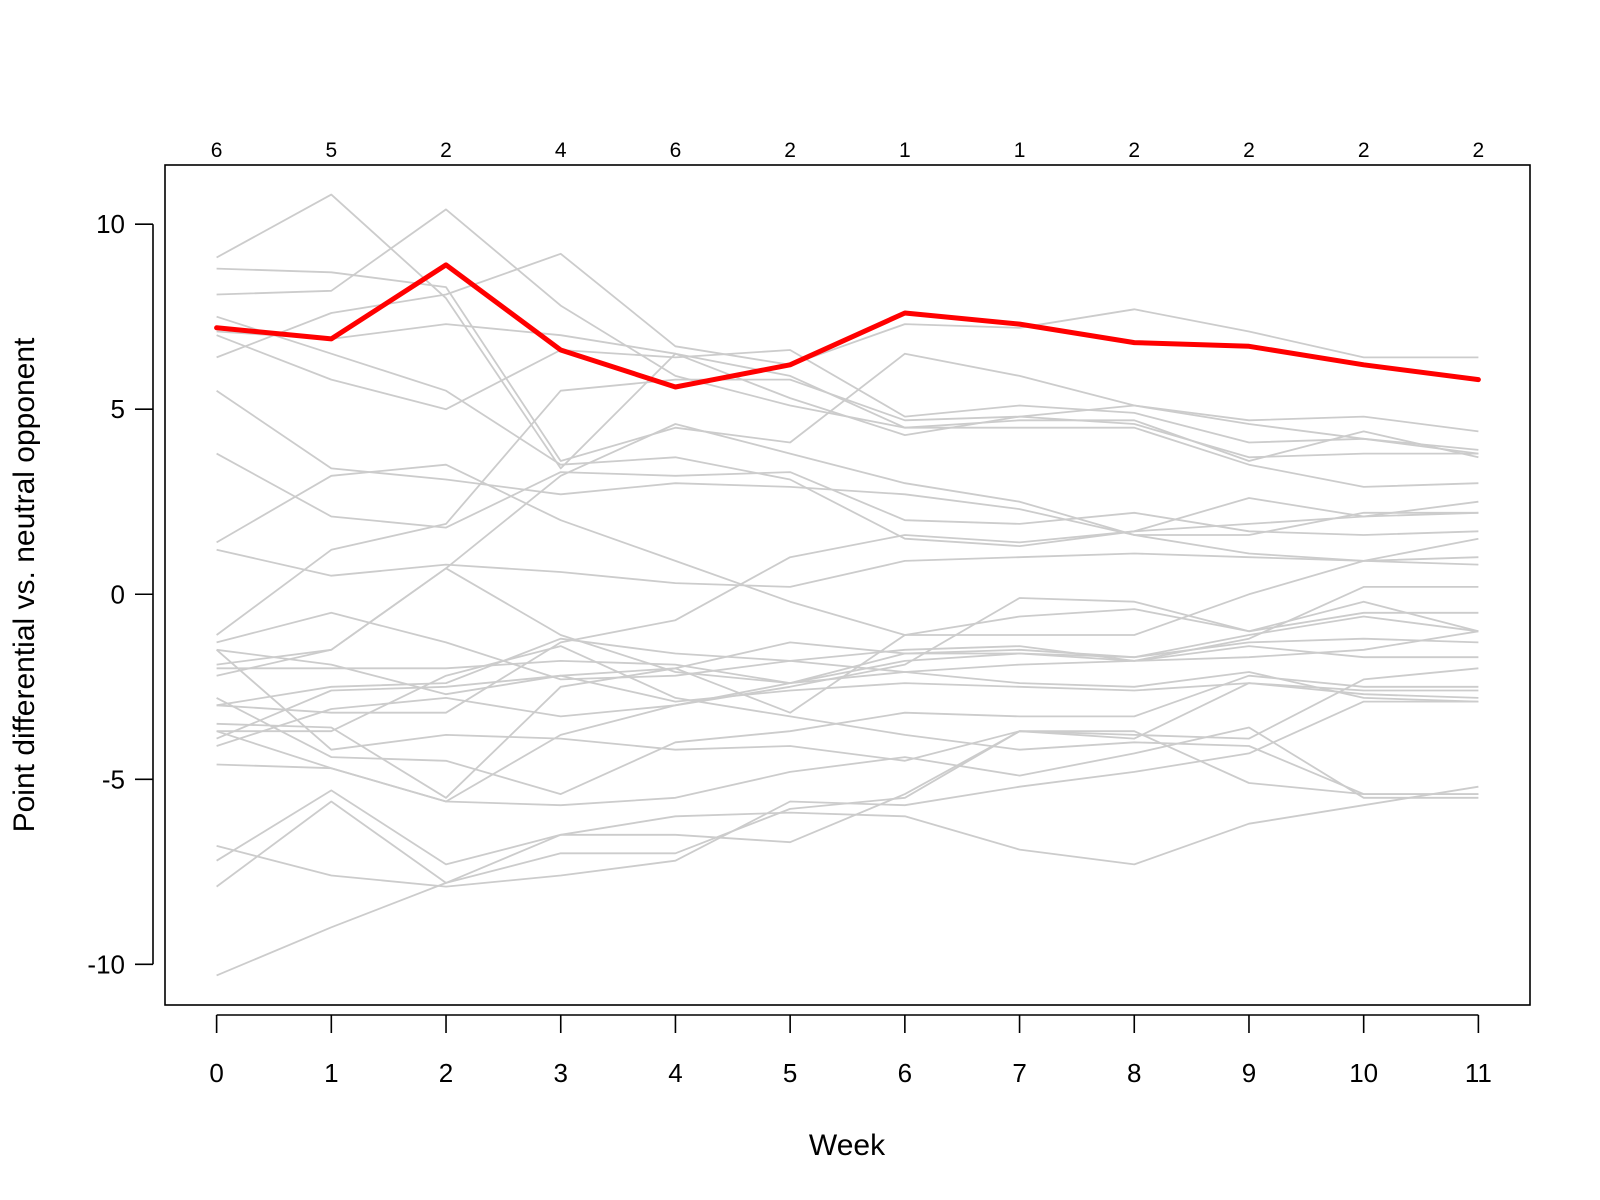 The width and height of the screenshot is (1600, 1200). What do you see at coordinates (110, 224) in the screenshot?
I see `y-tick-label-0: 10` at bounding box center [110, 224].